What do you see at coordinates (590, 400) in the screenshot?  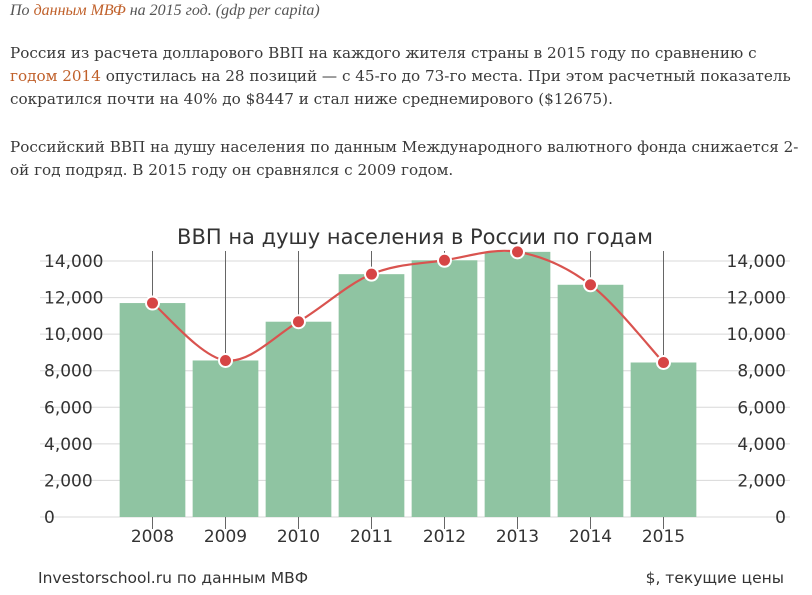 I see `bar-2014` at bounding box center [590, 400].